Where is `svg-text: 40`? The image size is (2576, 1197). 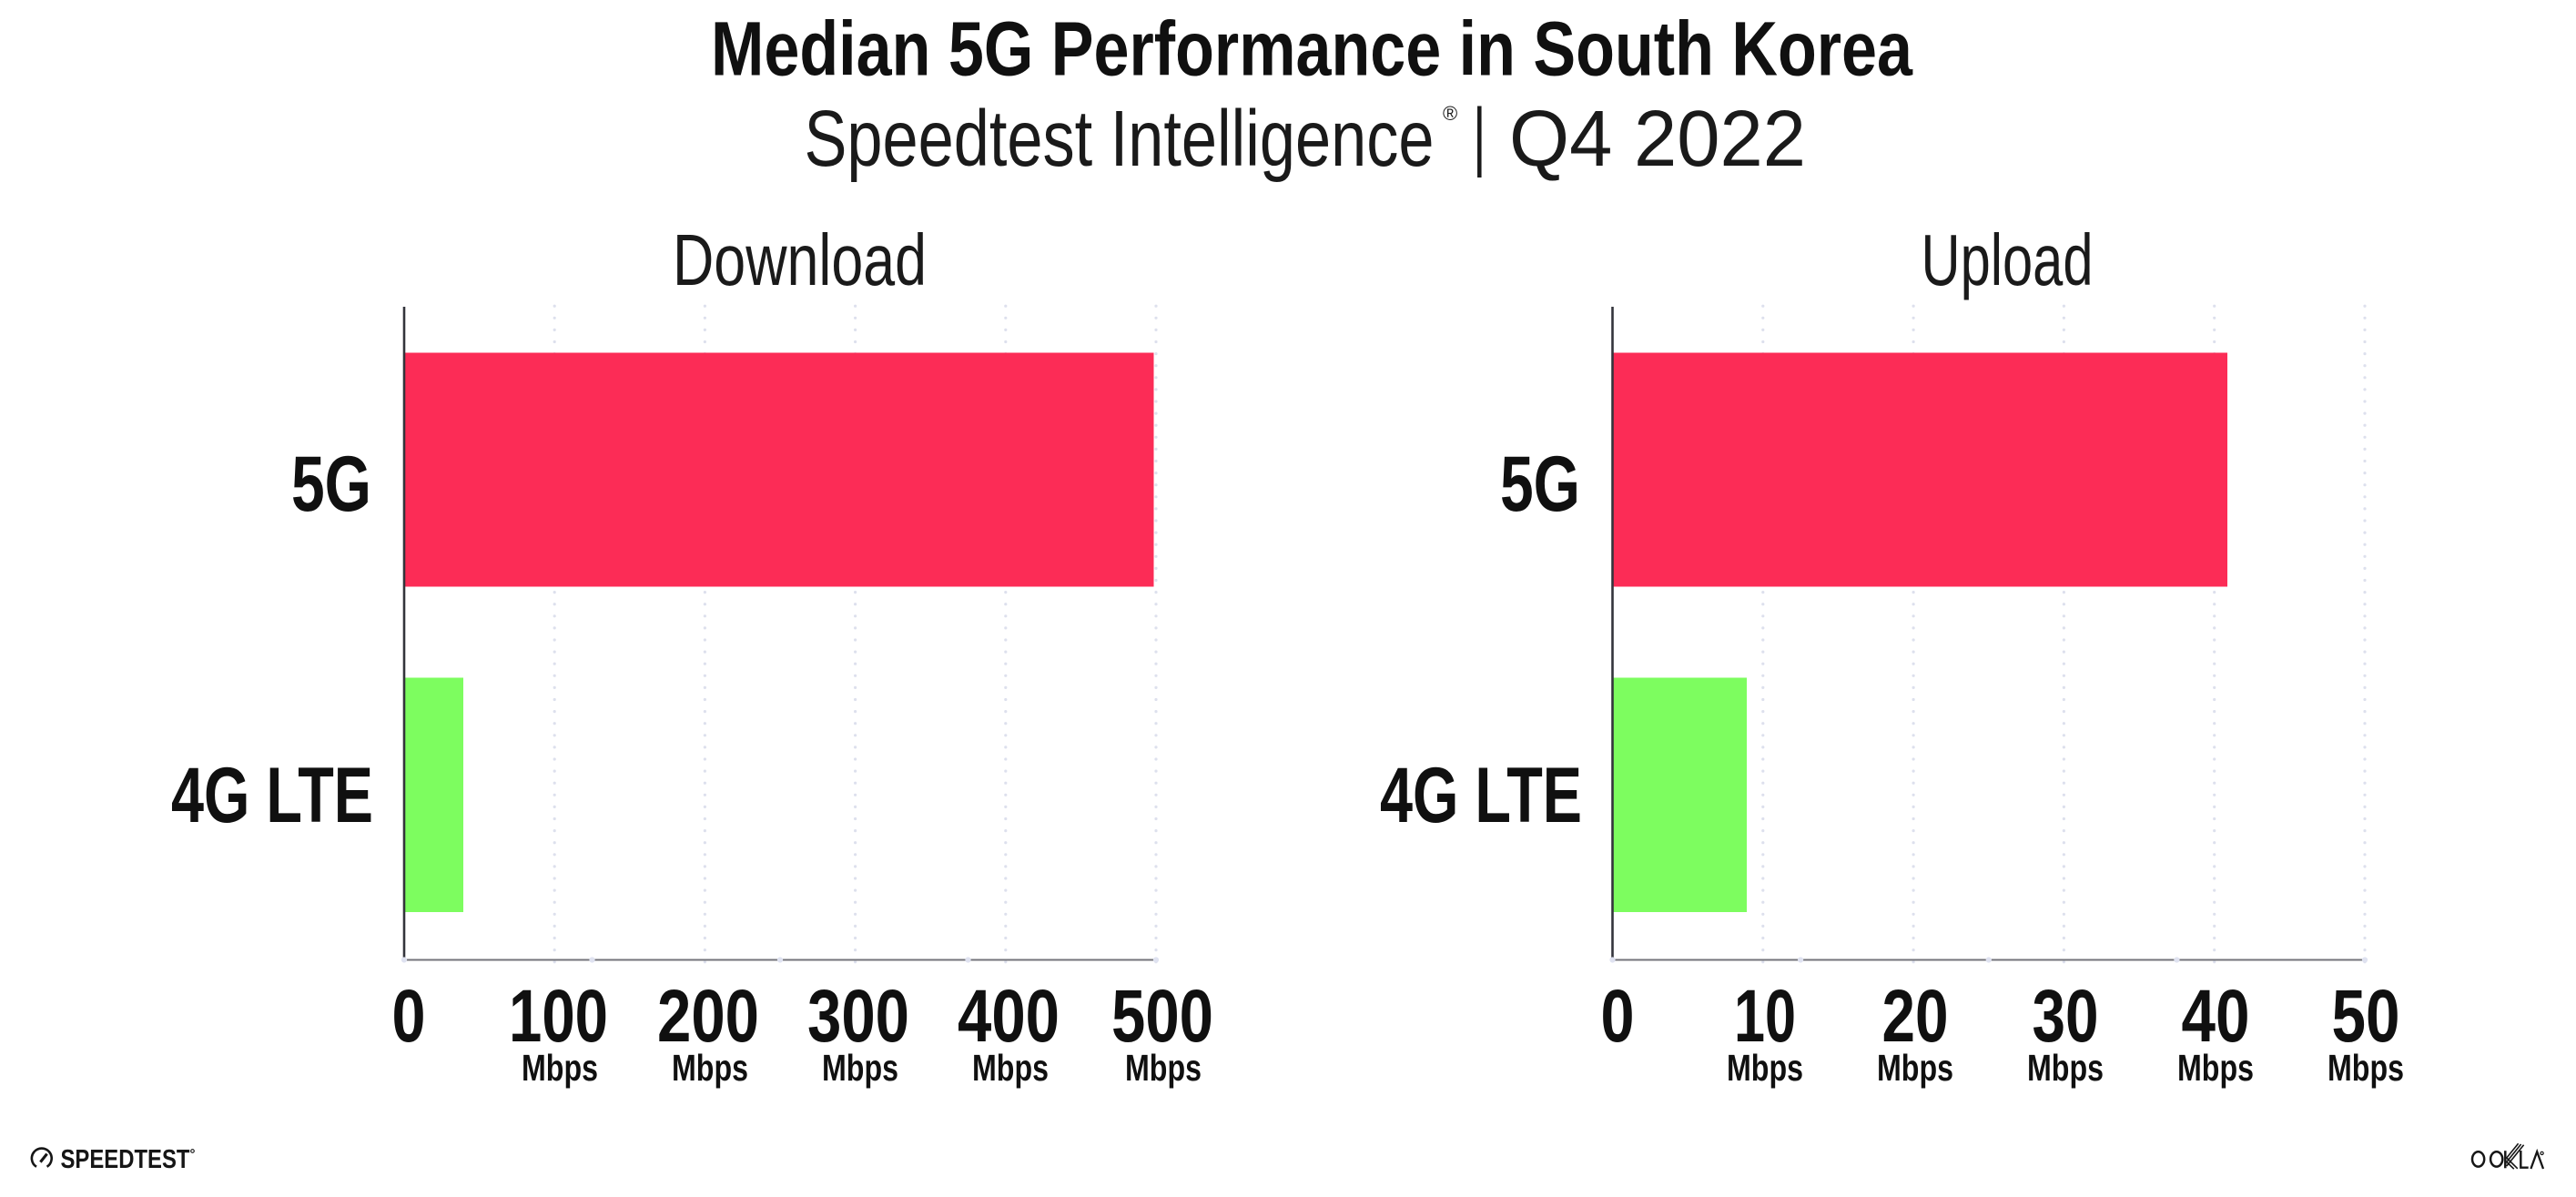 svg-text: 40 is located at coordinates (2216, 1017).